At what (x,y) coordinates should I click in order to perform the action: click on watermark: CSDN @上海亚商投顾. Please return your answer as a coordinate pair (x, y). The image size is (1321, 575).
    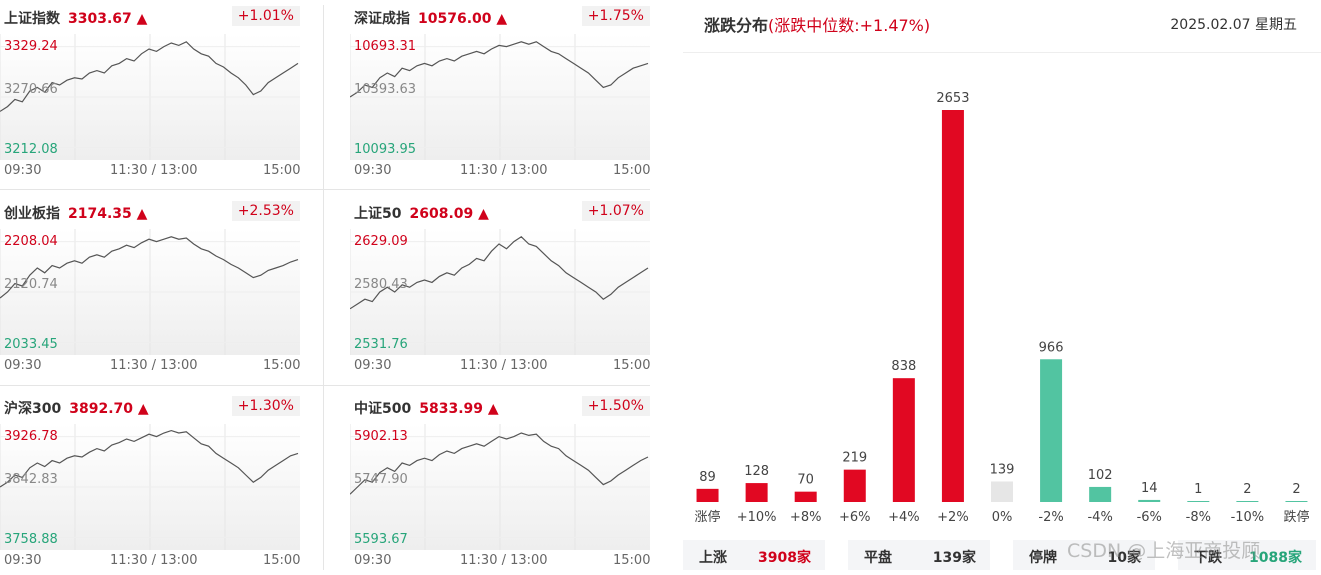
    Looking at the image, I should click on (1164, 551).